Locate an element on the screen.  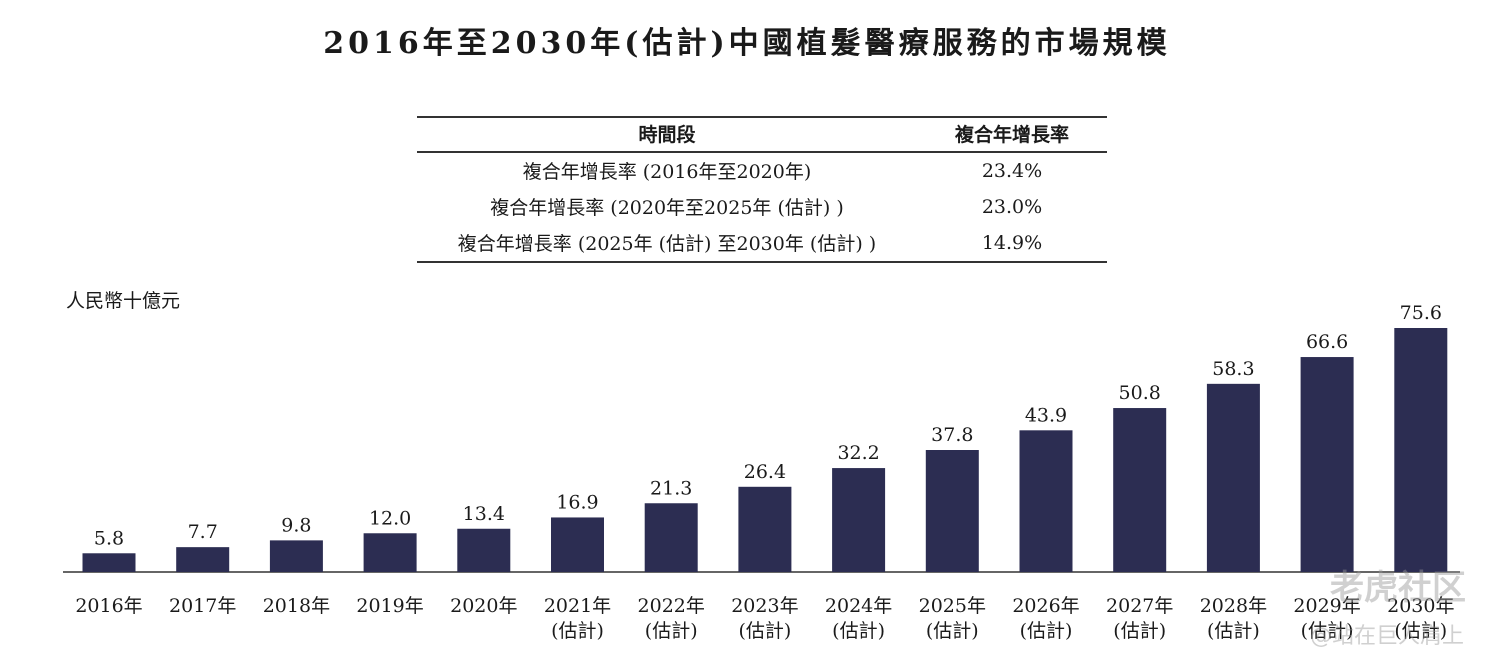
y-axis-unit-label: 人民幣十億元 is located at coordinates (123, 301).